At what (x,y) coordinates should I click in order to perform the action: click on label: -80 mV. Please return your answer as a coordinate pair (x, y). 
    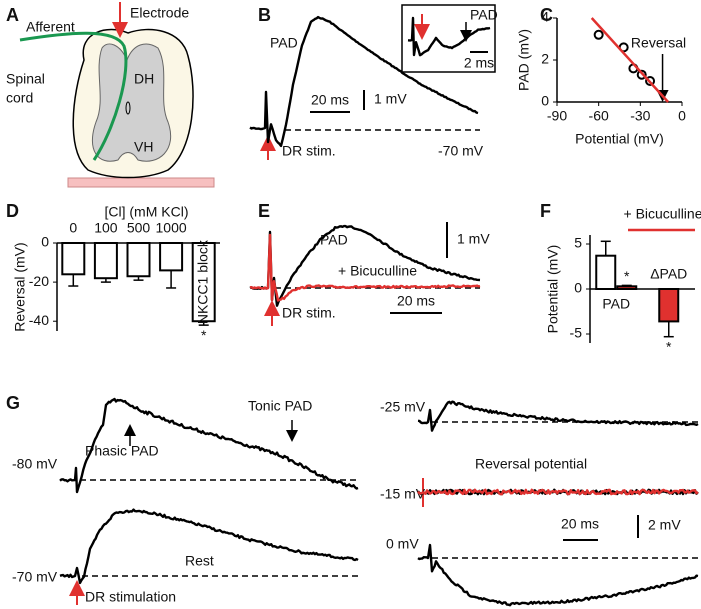
    Looking at the image, I should click on (35, 464).